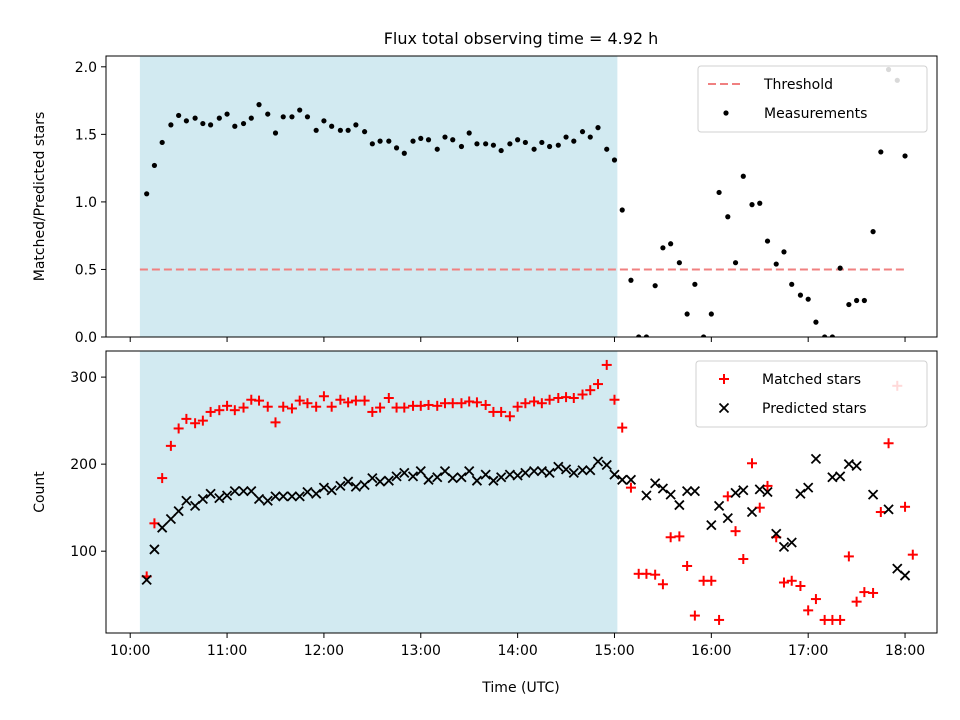 The height and width of the screenshot is (720, 960). What do you see at coordinates (83, 465) in the screenshot?
I see `y-tick-label: 200` at bounding box center [83, 465].